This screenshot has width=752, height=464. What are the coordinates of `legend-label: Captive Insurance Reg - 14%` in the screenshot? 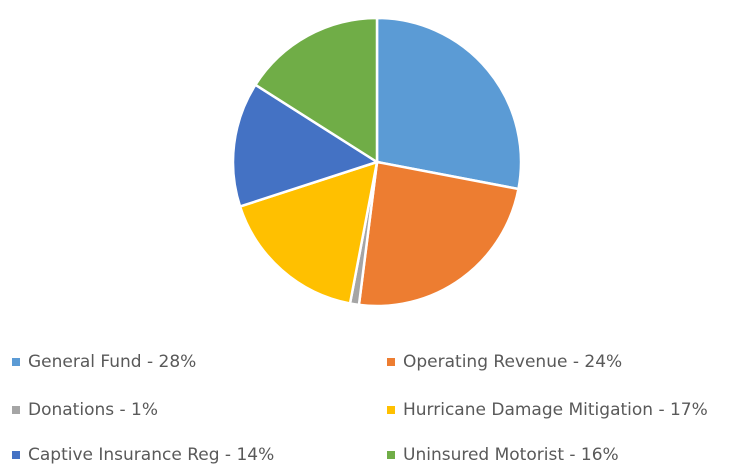 It's located at (151, 454).